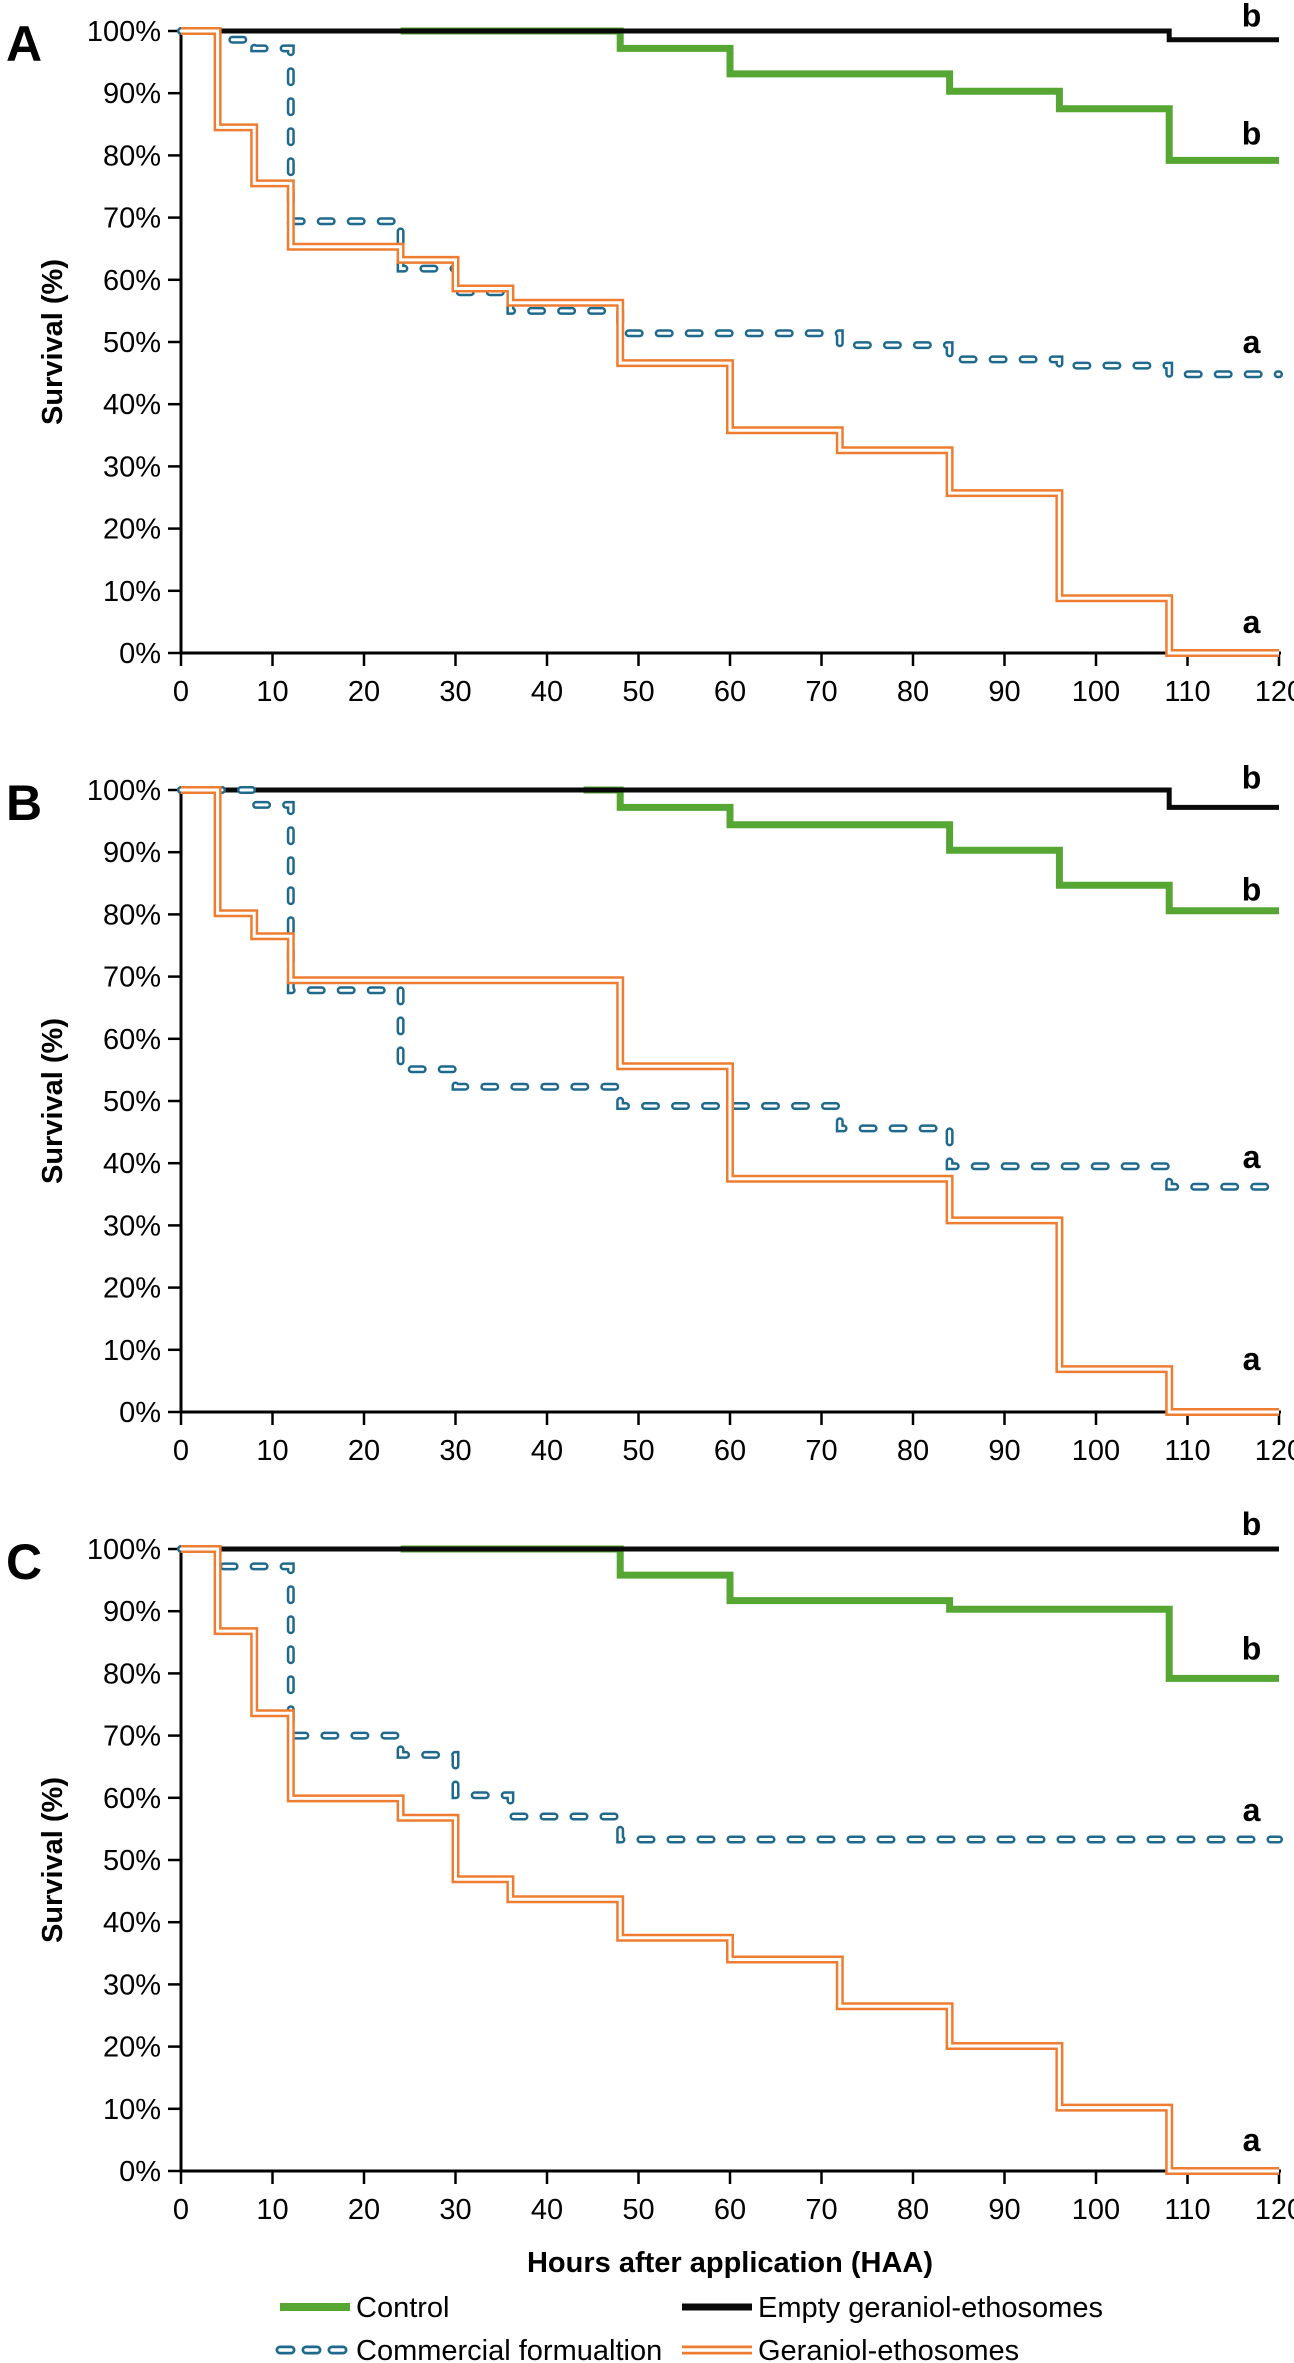 The image size is (1294, 2363). What do you see at coordinates (403, 2308) in the screenshot?
I see `legend-label-control: Control` at bounding box center [403, 2308].